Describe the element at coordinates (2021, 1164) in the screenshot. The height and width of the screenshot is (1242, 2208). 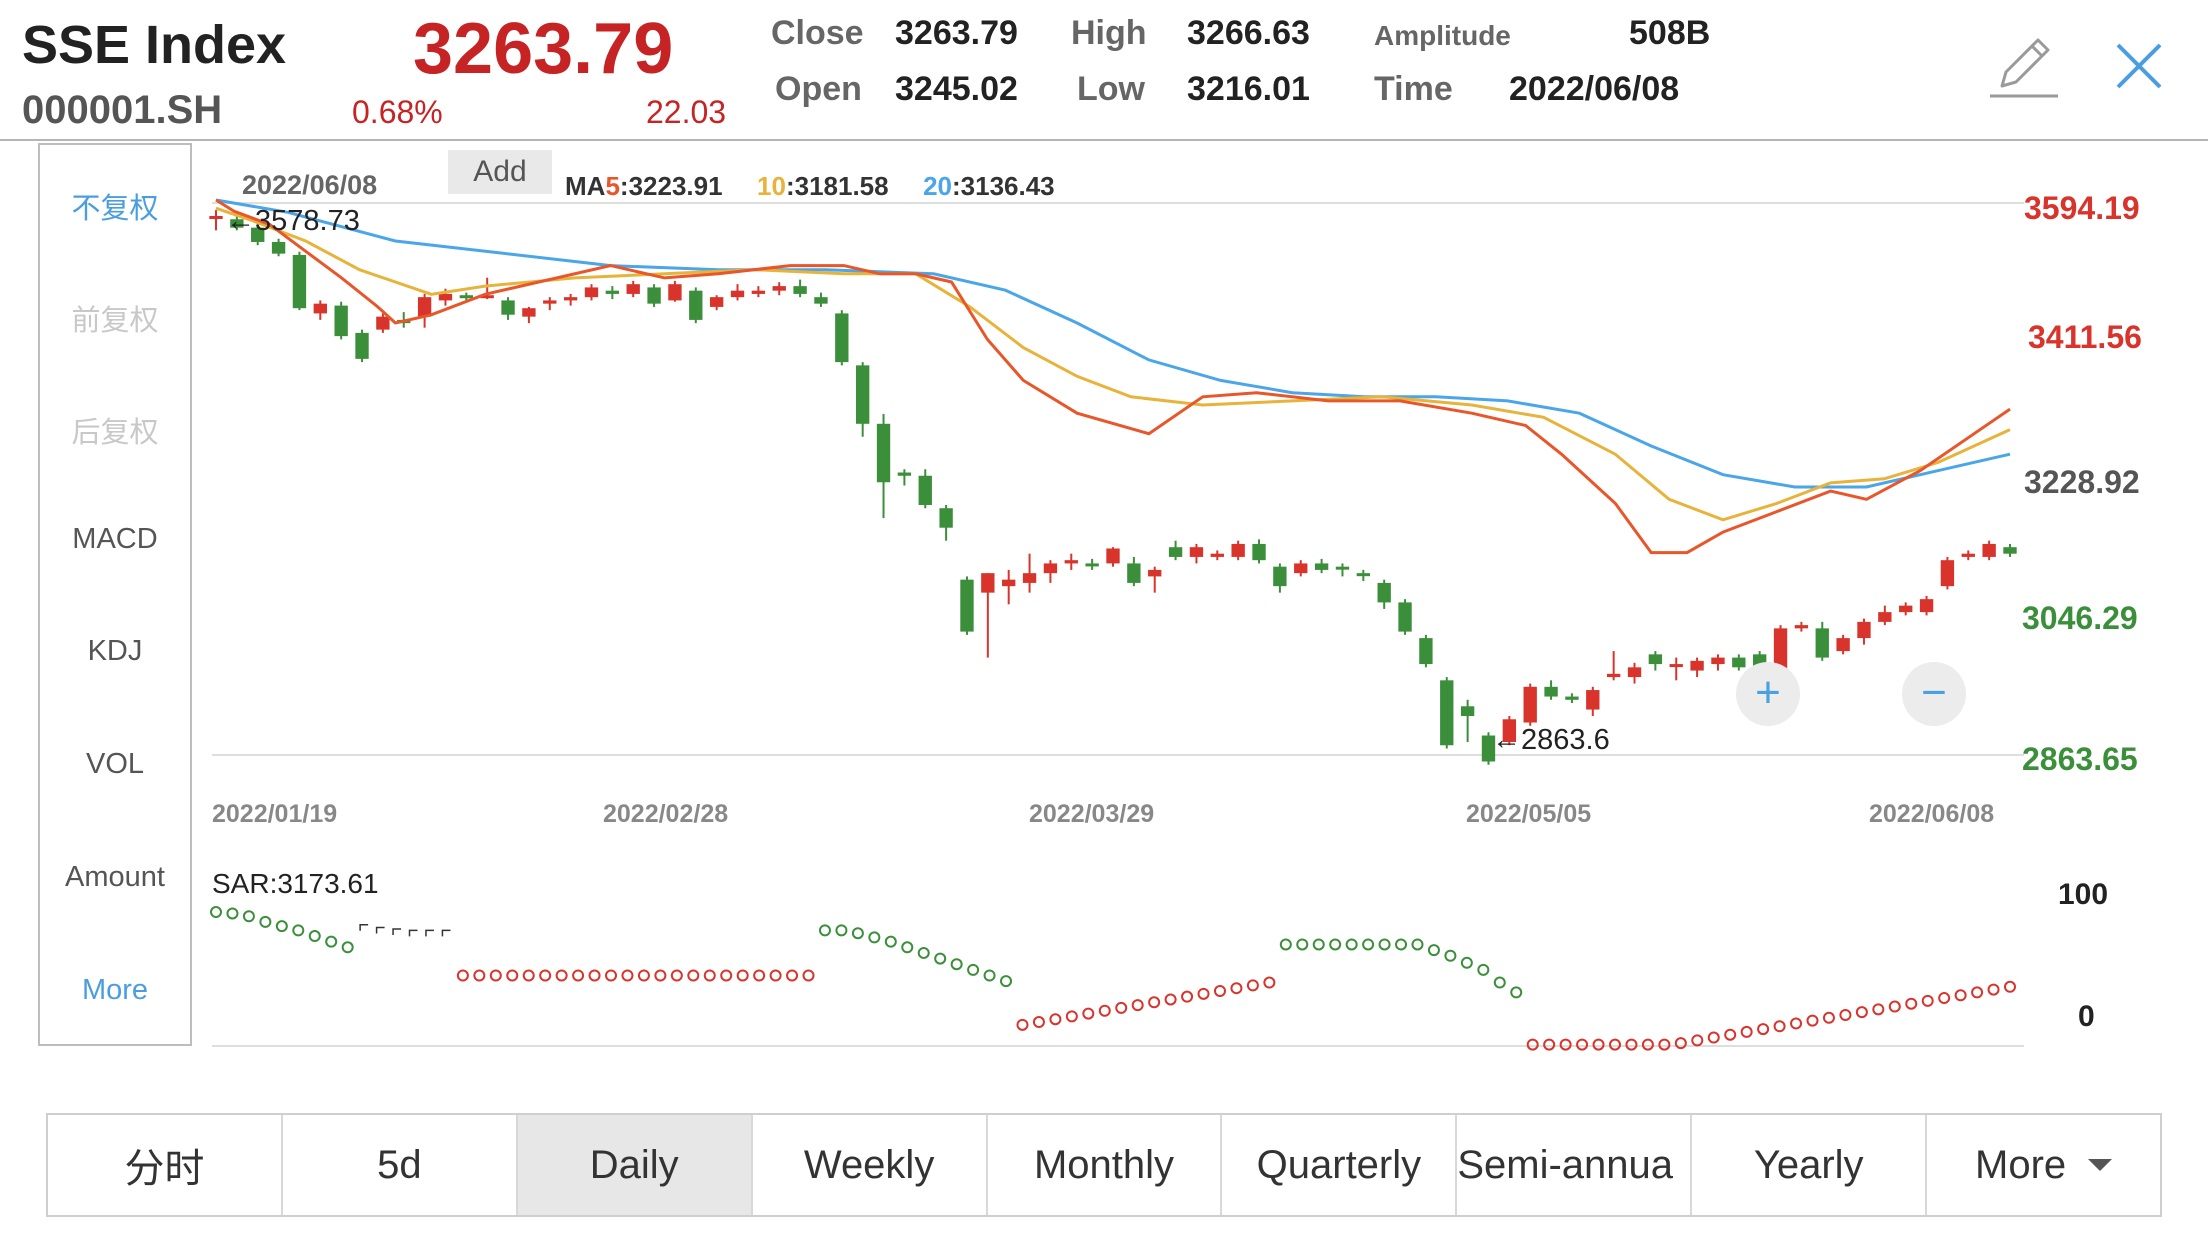
I see `tab-label: More` at that location.